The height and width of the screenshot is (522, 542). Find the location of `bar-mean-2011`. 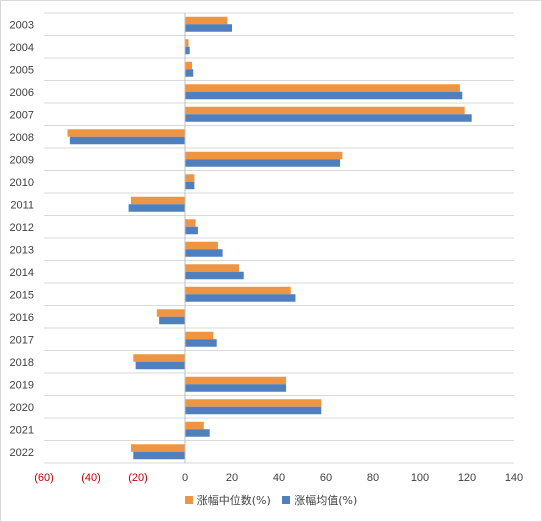

bar-mean-2011 is located at coordinates (156, 208).